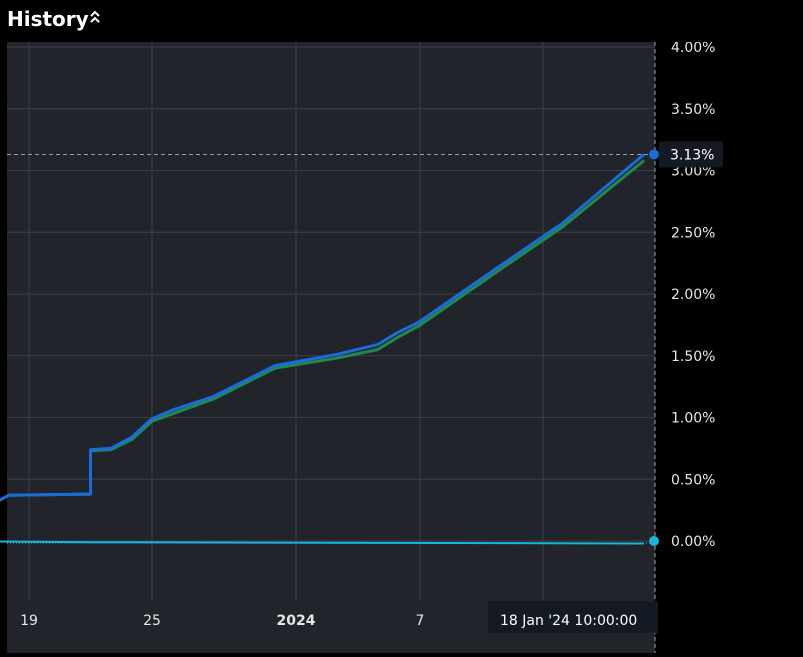 Image resolution: width=803 pixels, height=657 pixels. I want to click on series-line, so click(322, 542).